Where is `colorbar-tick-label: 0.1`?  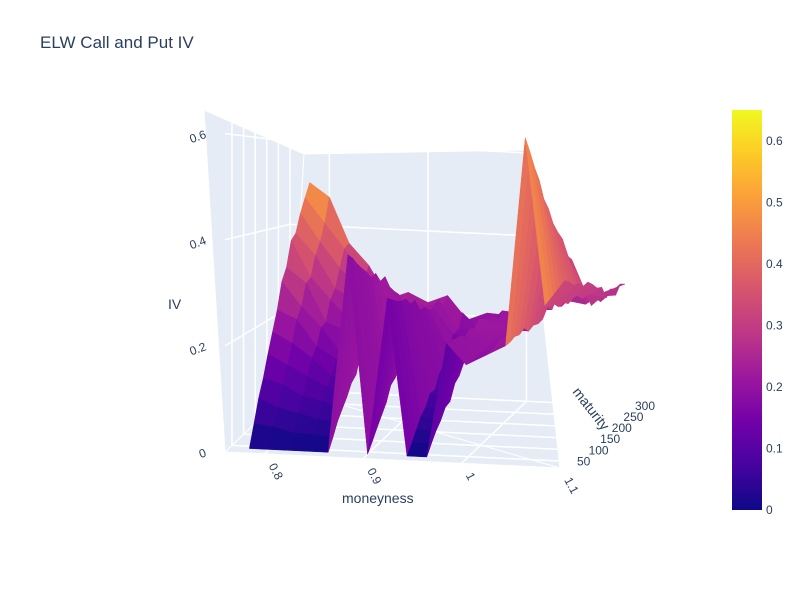 colorbar-tick-label: 0.1 is located at coordinates (774, 448).